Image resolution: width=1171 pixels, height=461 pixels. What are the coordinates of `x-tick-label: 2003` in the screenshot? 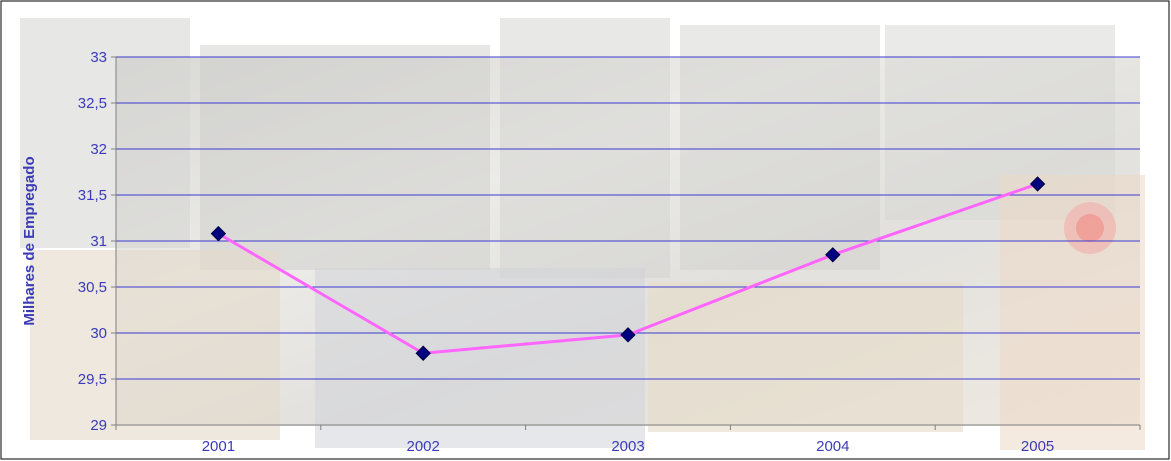 It's located at (627, 446).